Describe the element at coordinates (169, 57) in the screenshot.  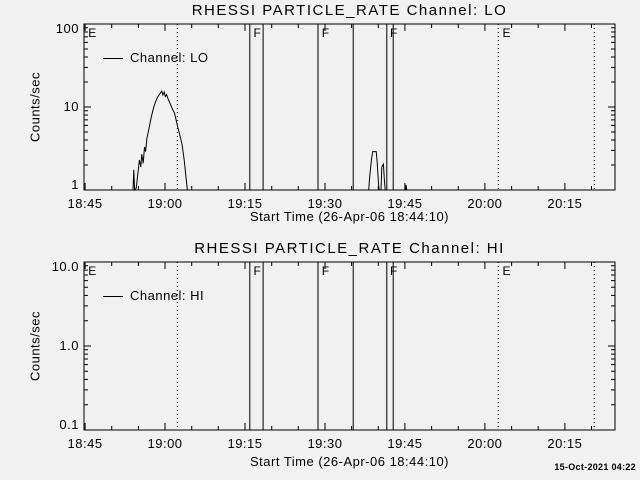
I see `legend-label: Channel: LO` at that location.